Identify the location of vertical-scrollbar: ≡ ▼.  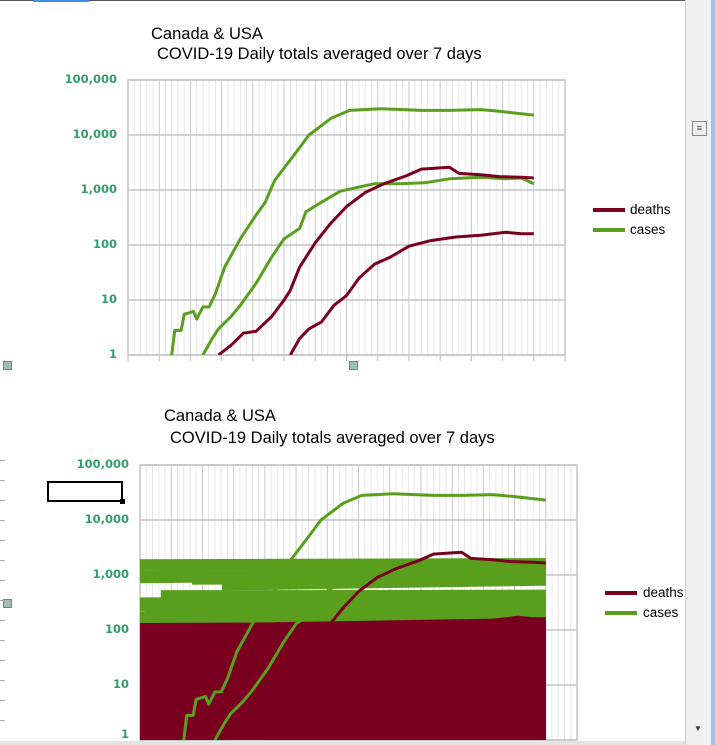
(700, 372).